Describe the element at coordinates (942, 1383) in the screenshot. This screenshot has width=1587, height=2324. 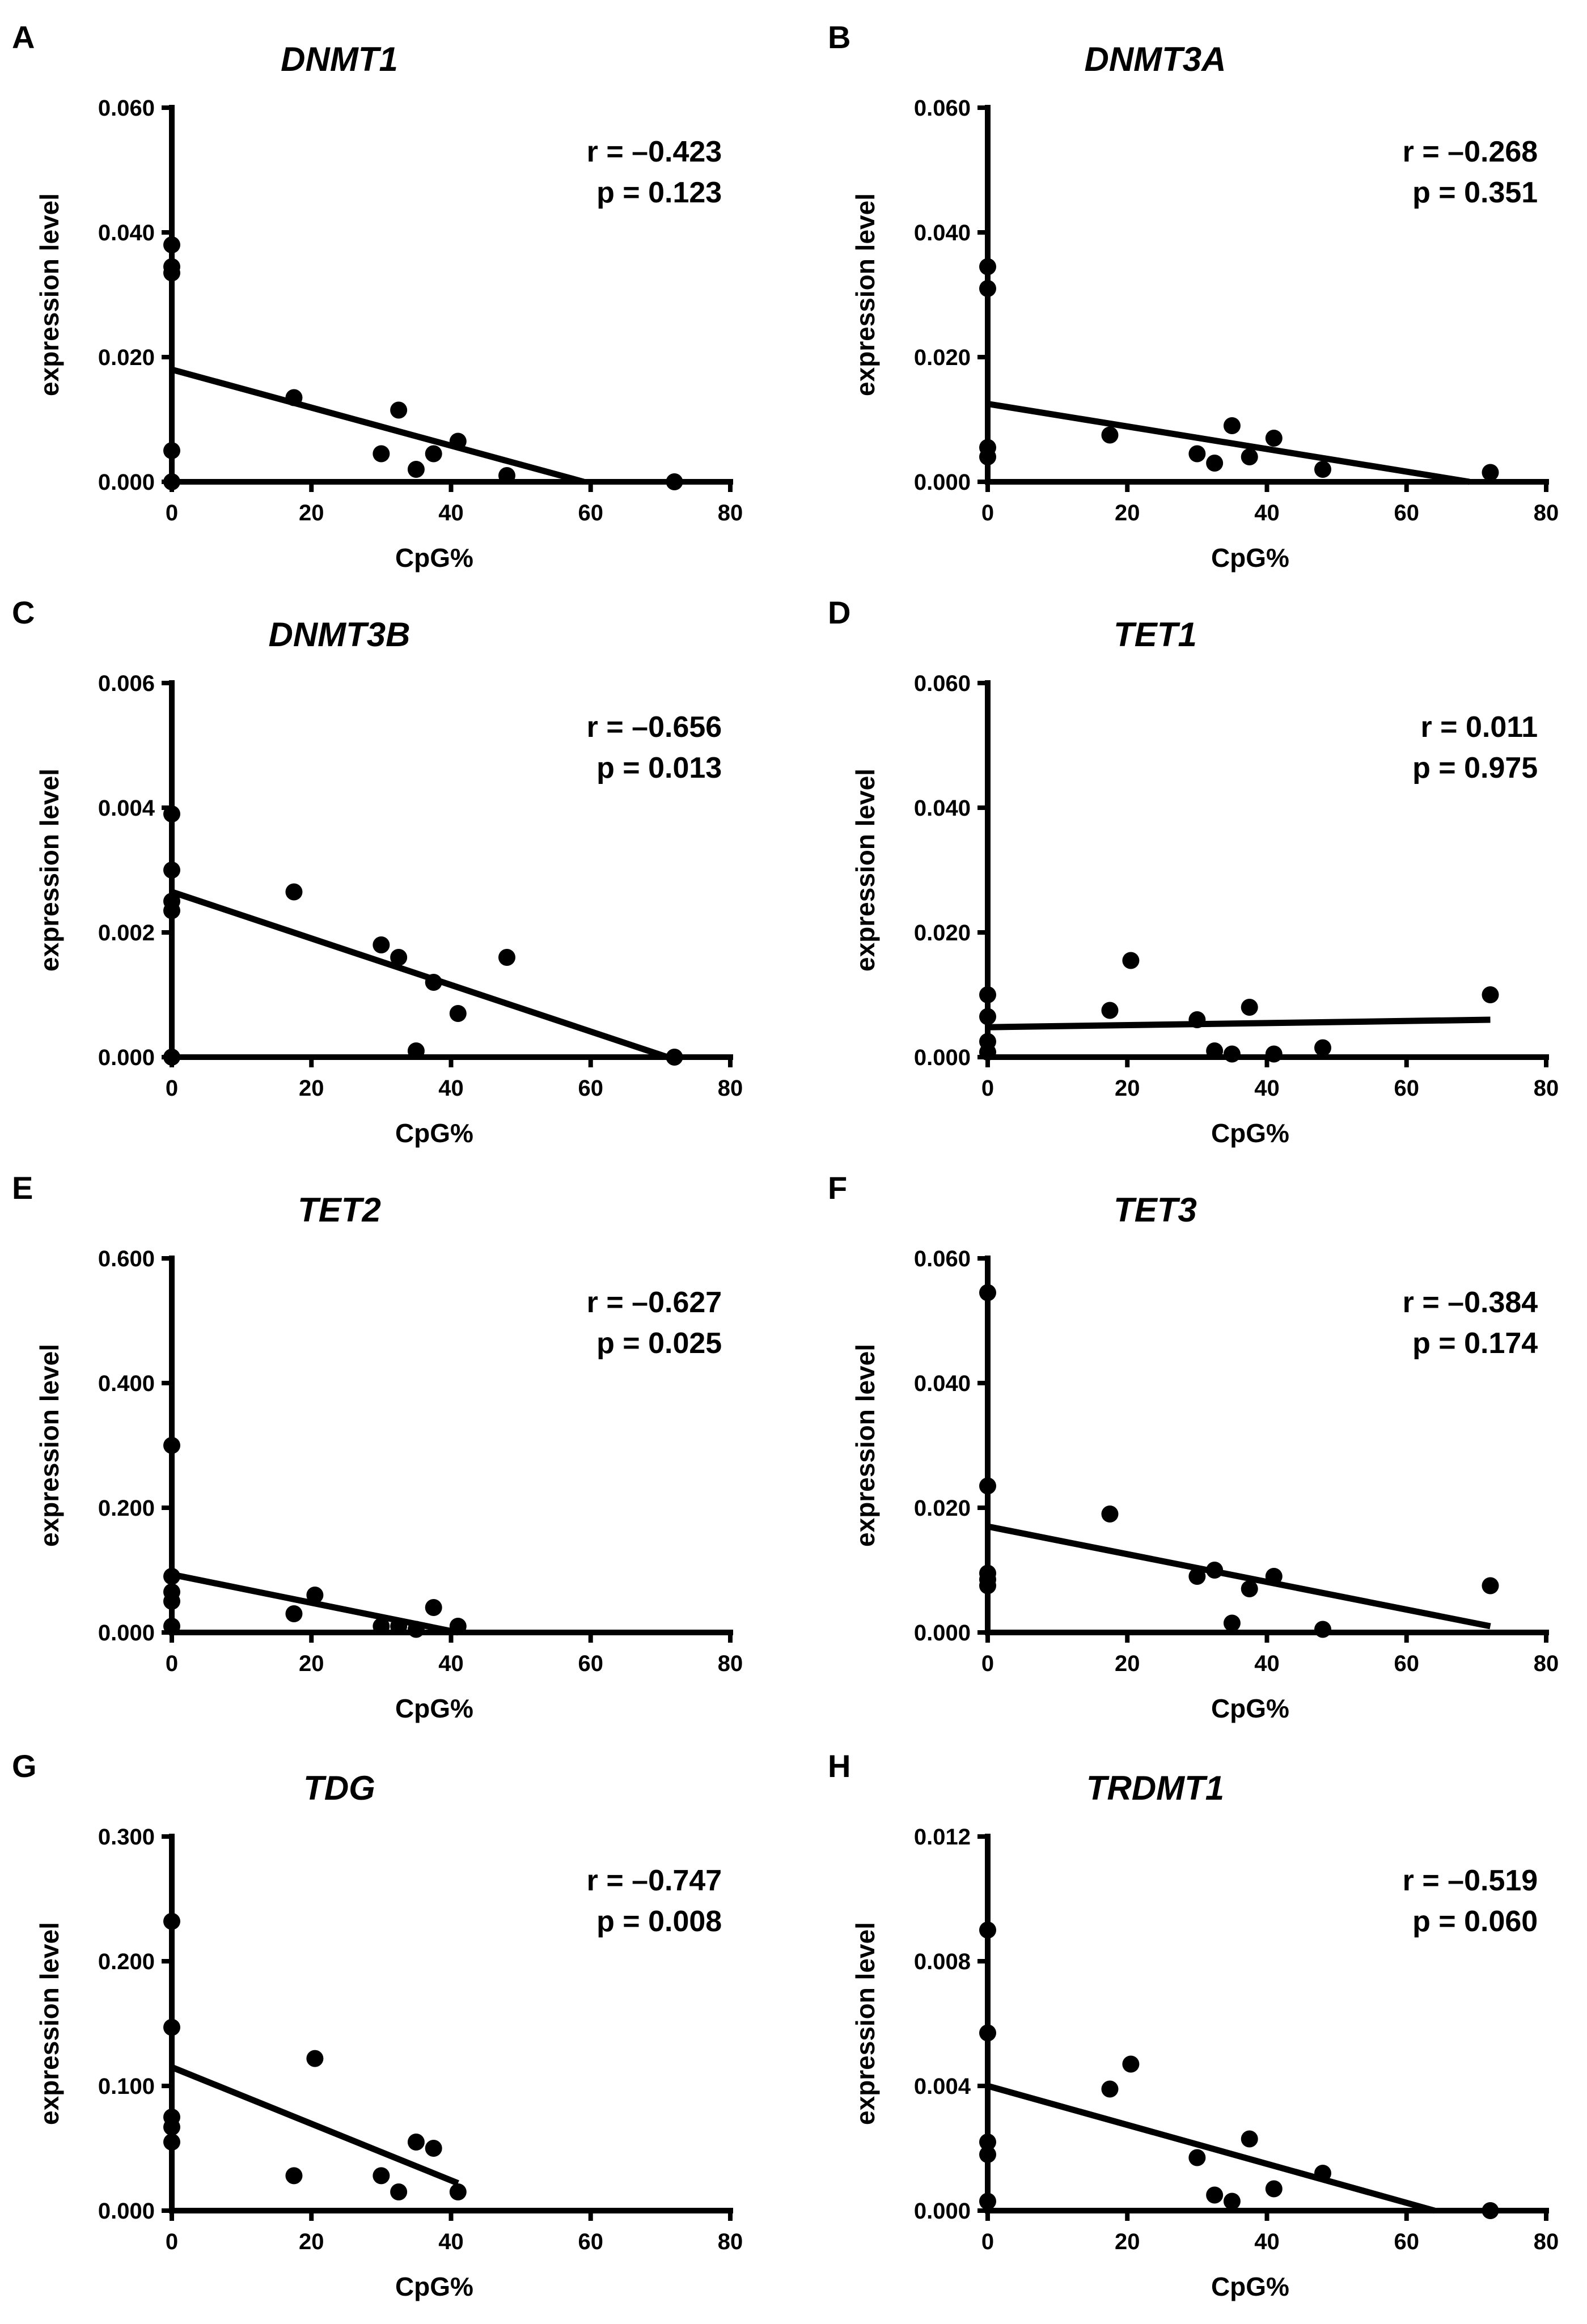
I see `y-tick-label: 0.040` at that location.